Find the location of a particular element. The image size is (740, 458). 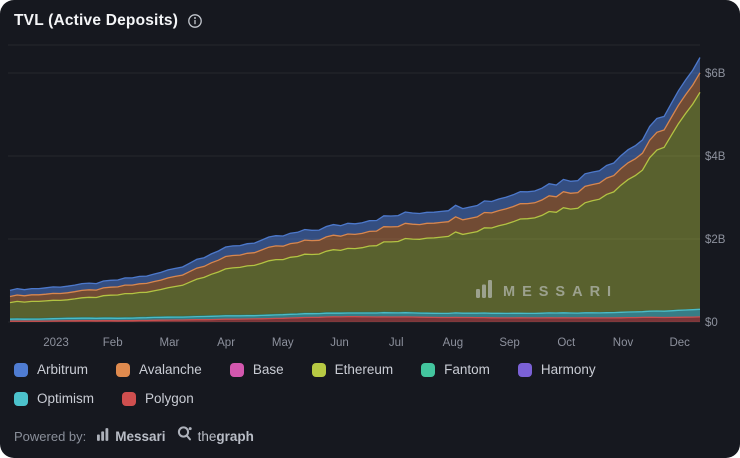

legend-item-optimism: Optimism is located at coordinates (54, 398).